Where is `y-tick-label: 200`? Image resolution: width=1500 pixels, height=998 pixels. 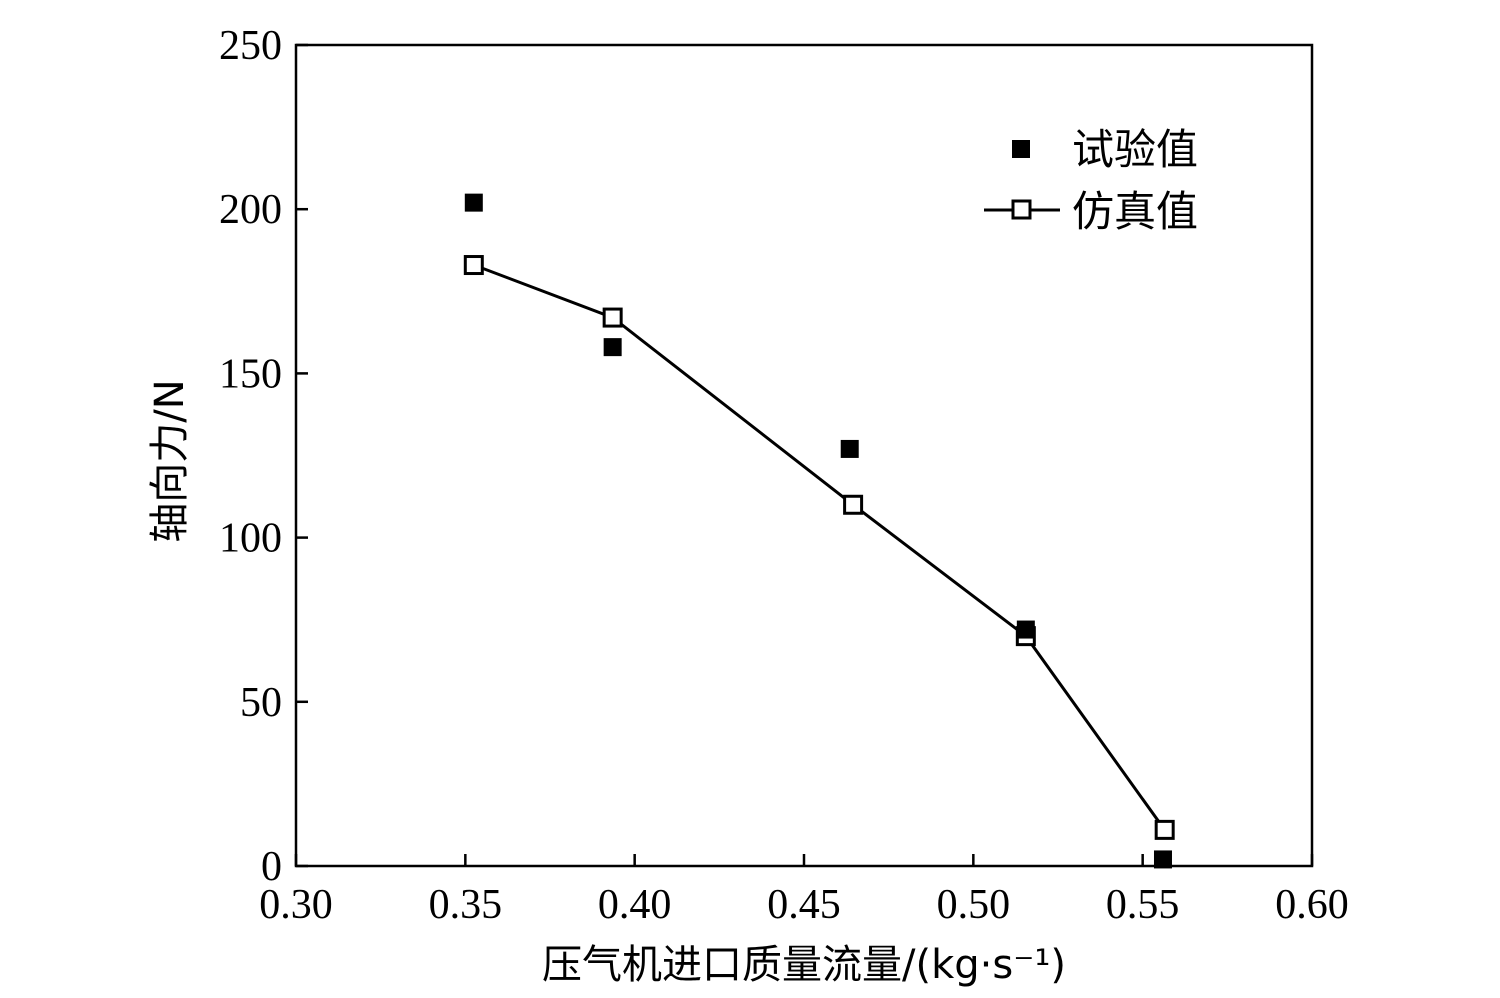
y-tick-label: 200 is located at coordinates (250, 210).